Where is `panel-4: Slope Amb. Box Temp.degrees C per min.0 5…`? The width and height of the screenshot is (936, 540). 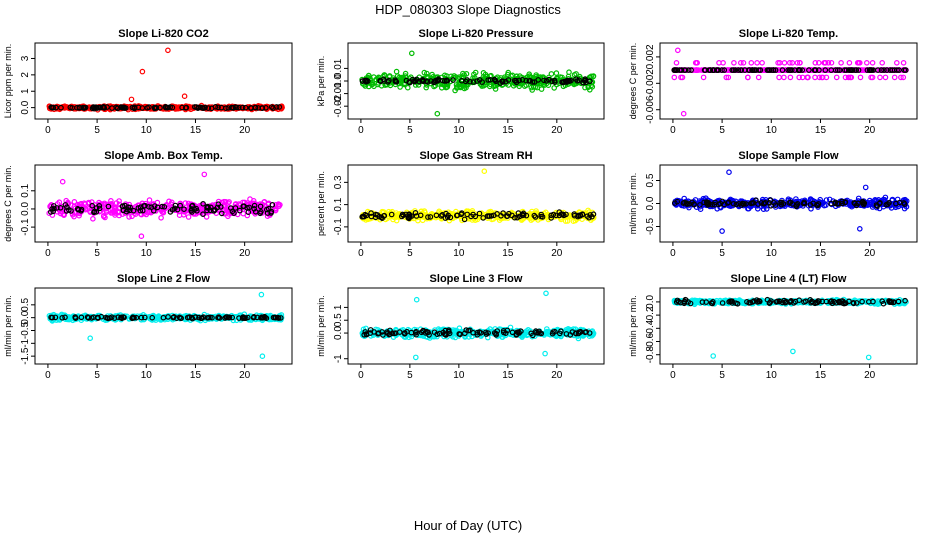 panel-4: Slope Amb. Box Temp.degrees C per min.0 5… is located at coordinates (148, 204).